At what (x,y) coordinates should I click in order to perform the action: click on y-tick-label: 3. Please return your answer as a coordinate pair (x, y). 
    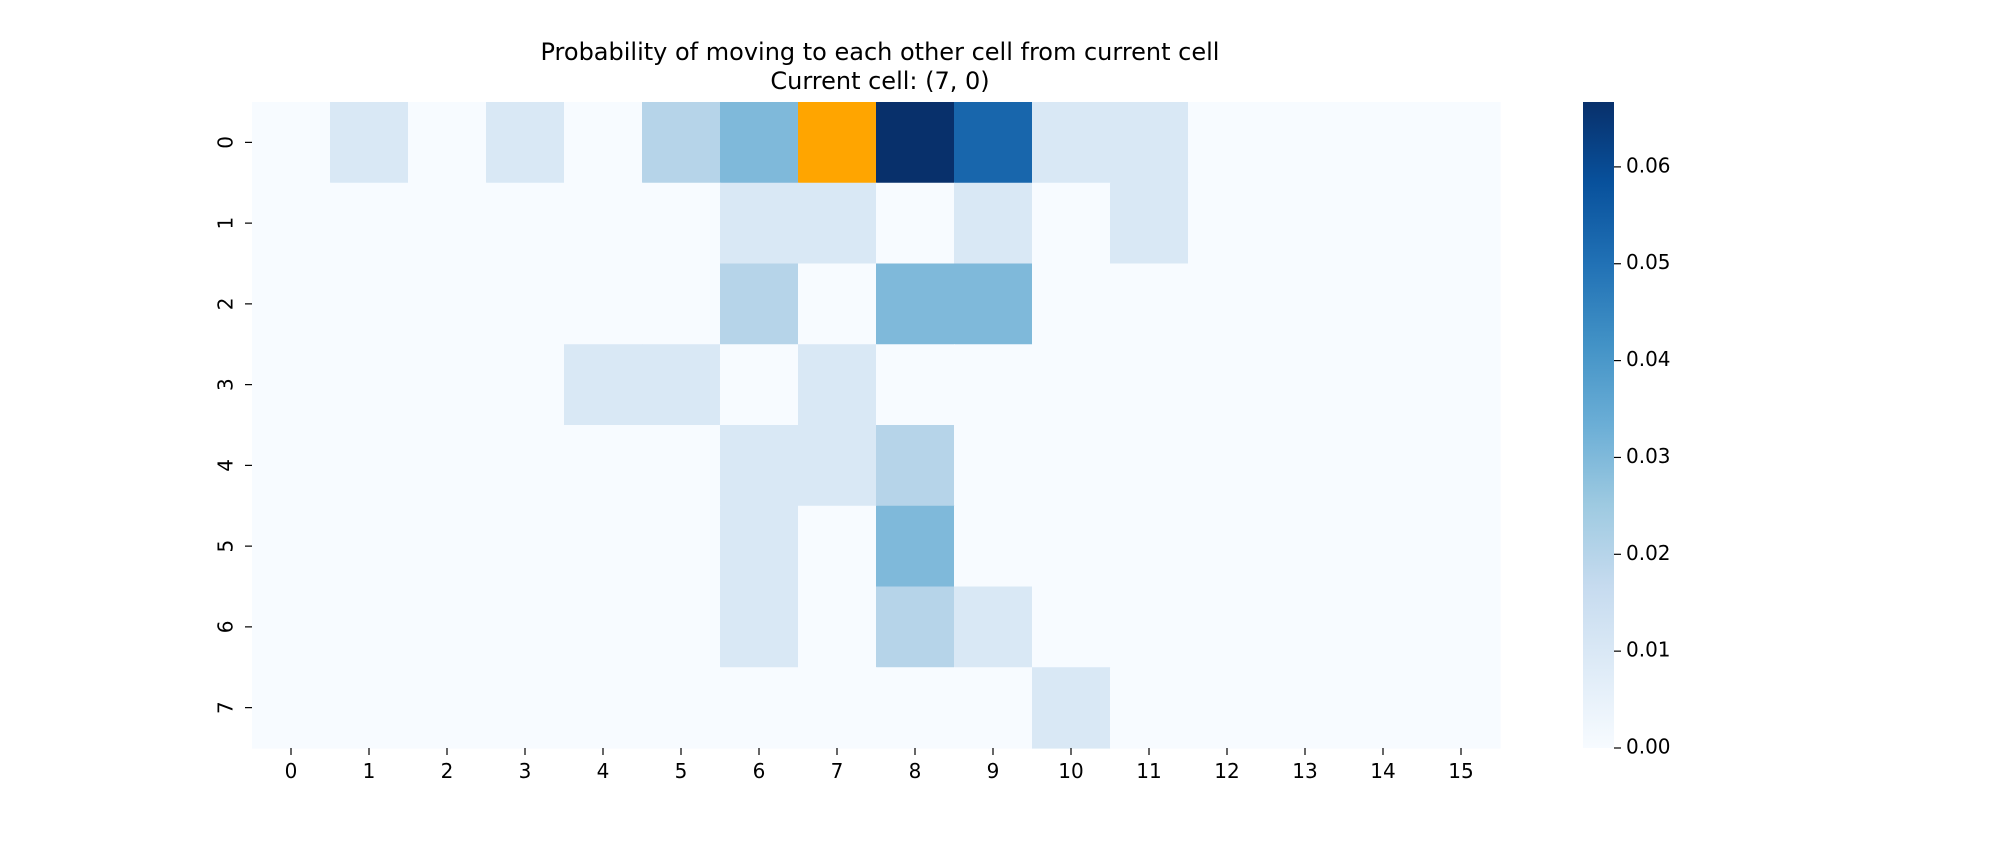
    Looking at the image, I should click on (226, 384).